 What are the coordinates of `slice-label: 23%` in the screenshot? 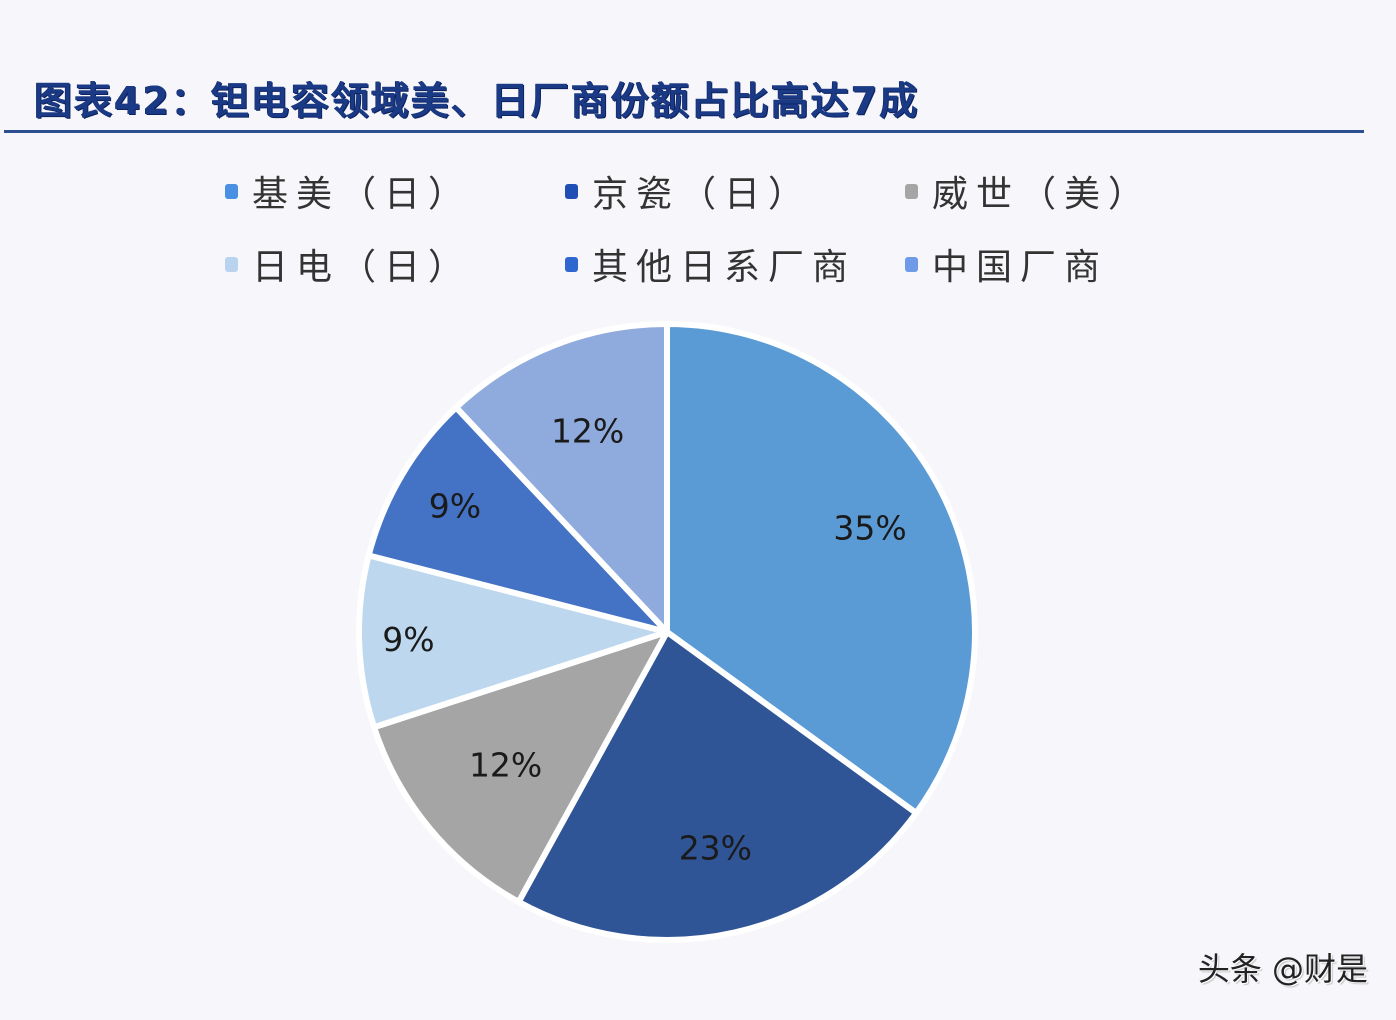 It's located at (715, 847).